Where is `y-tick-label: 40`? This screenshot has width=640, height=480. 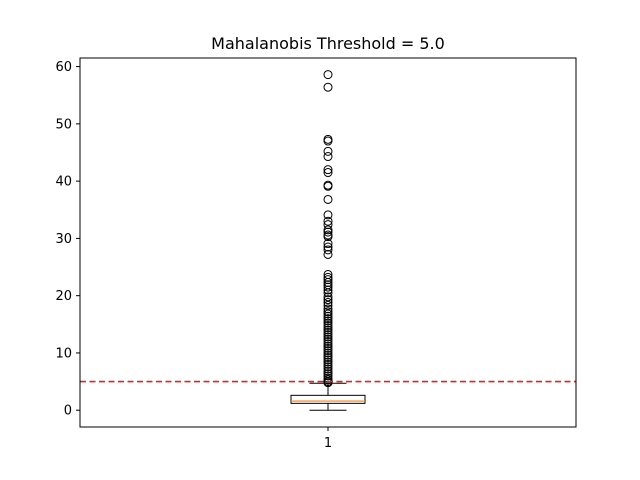 y-tick-label: 40 is located at coordinates (63, 182).